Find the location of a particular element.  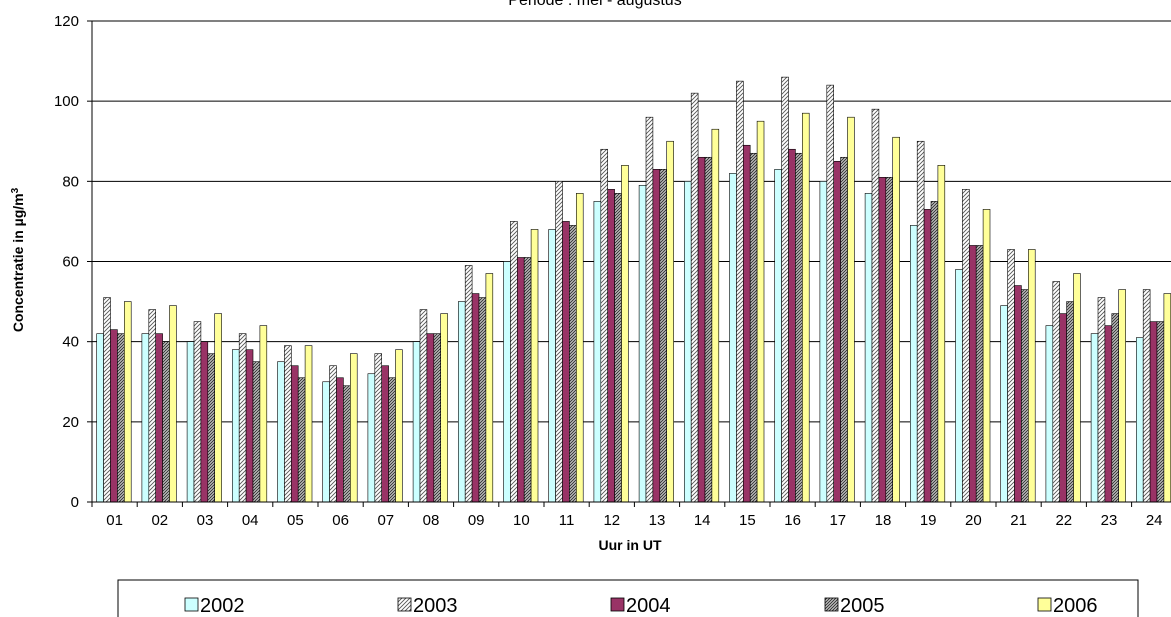

y-tick-label: 0 is located at coordinates (75, 502).